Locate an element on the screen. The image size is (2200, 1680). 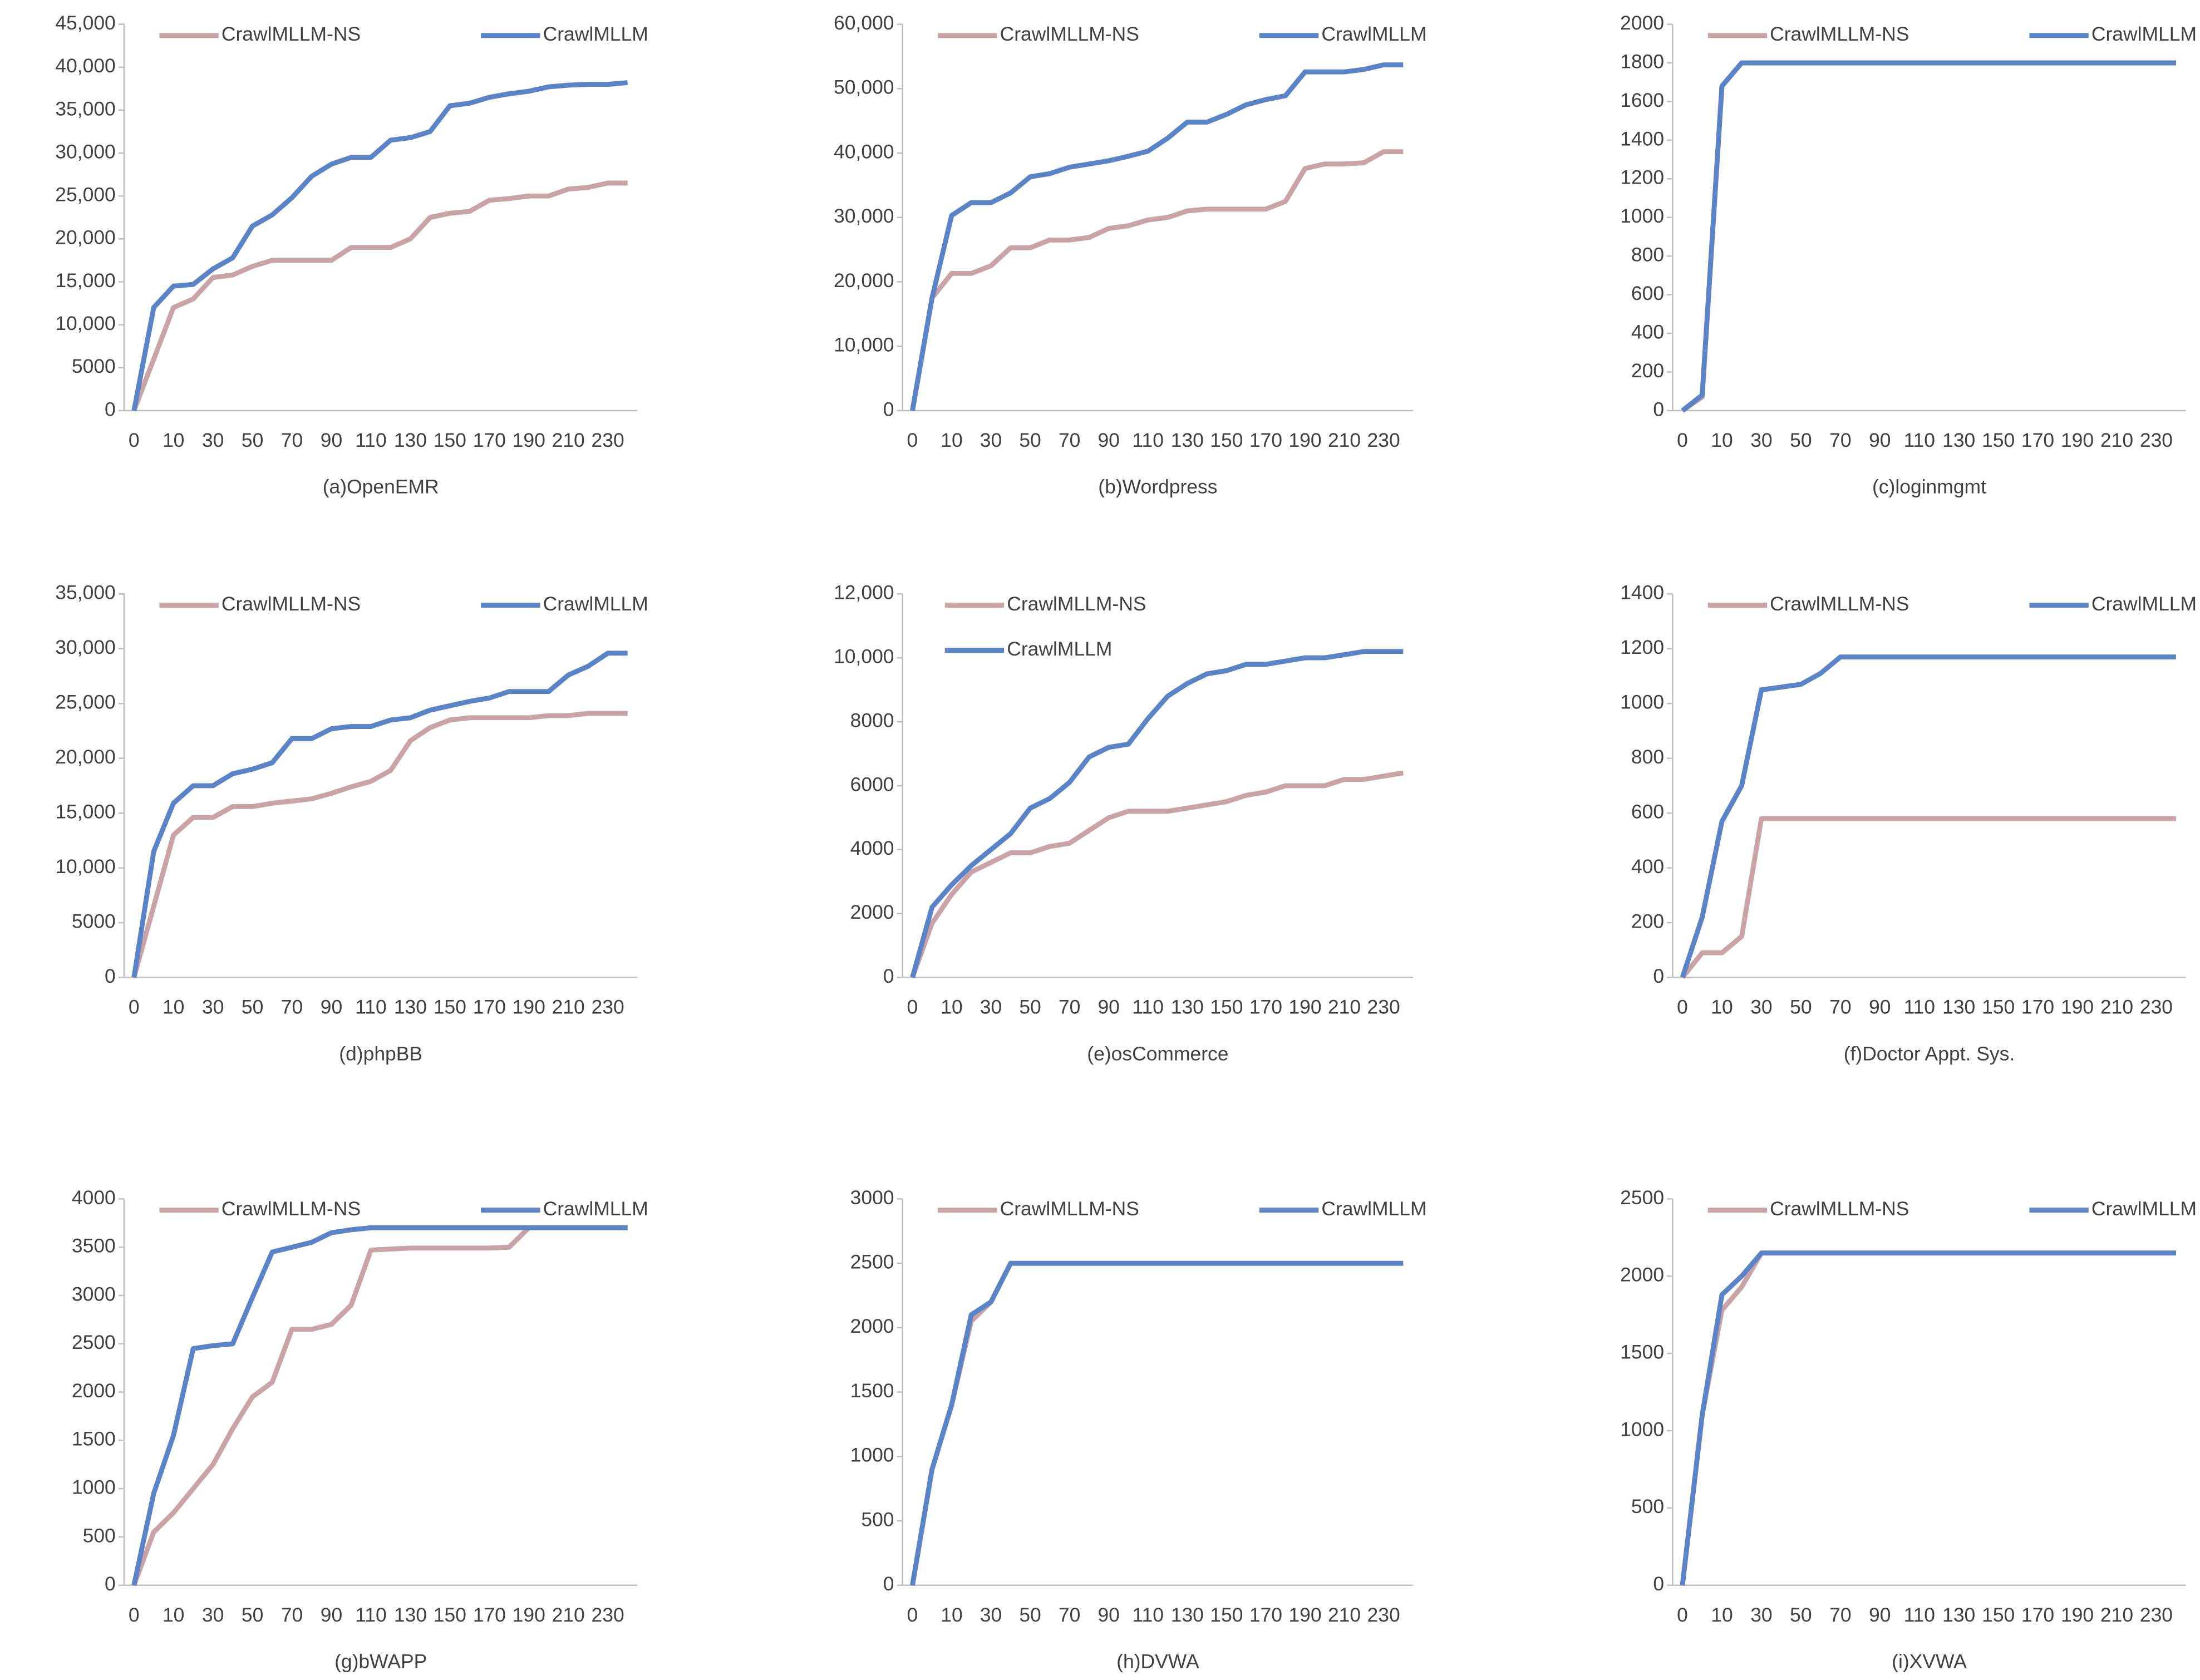
y-tick-label: 40,000 is located at coordinates (85, 66).